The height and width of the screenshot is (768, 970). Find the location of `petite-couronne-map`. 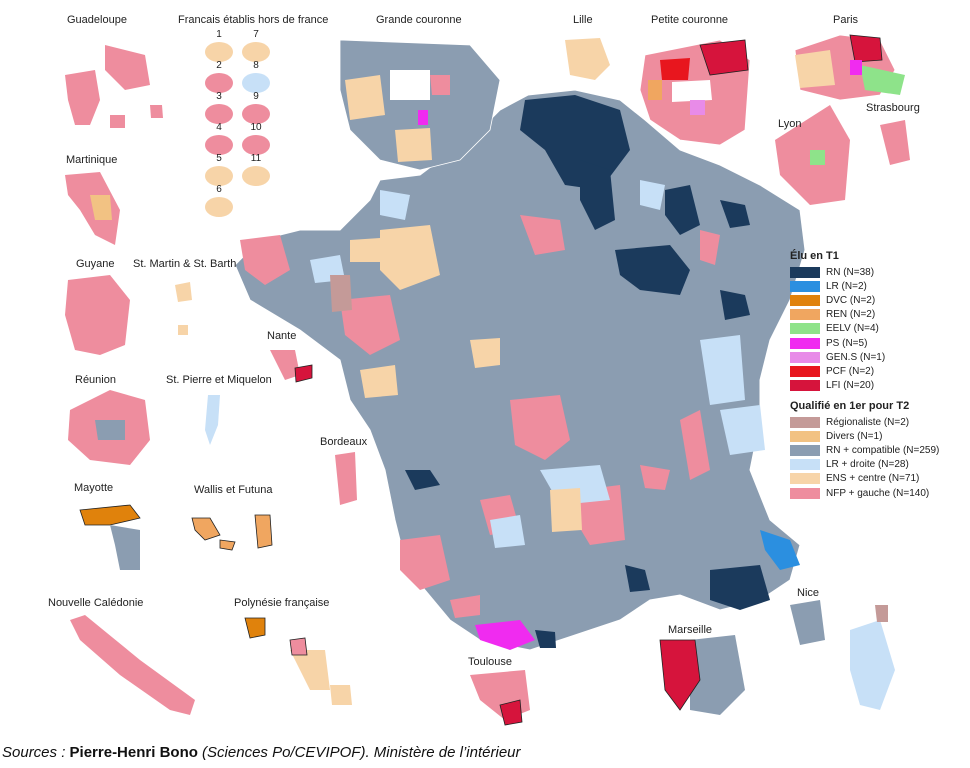

petite-couronne-map is located at coordinates (695, 92).